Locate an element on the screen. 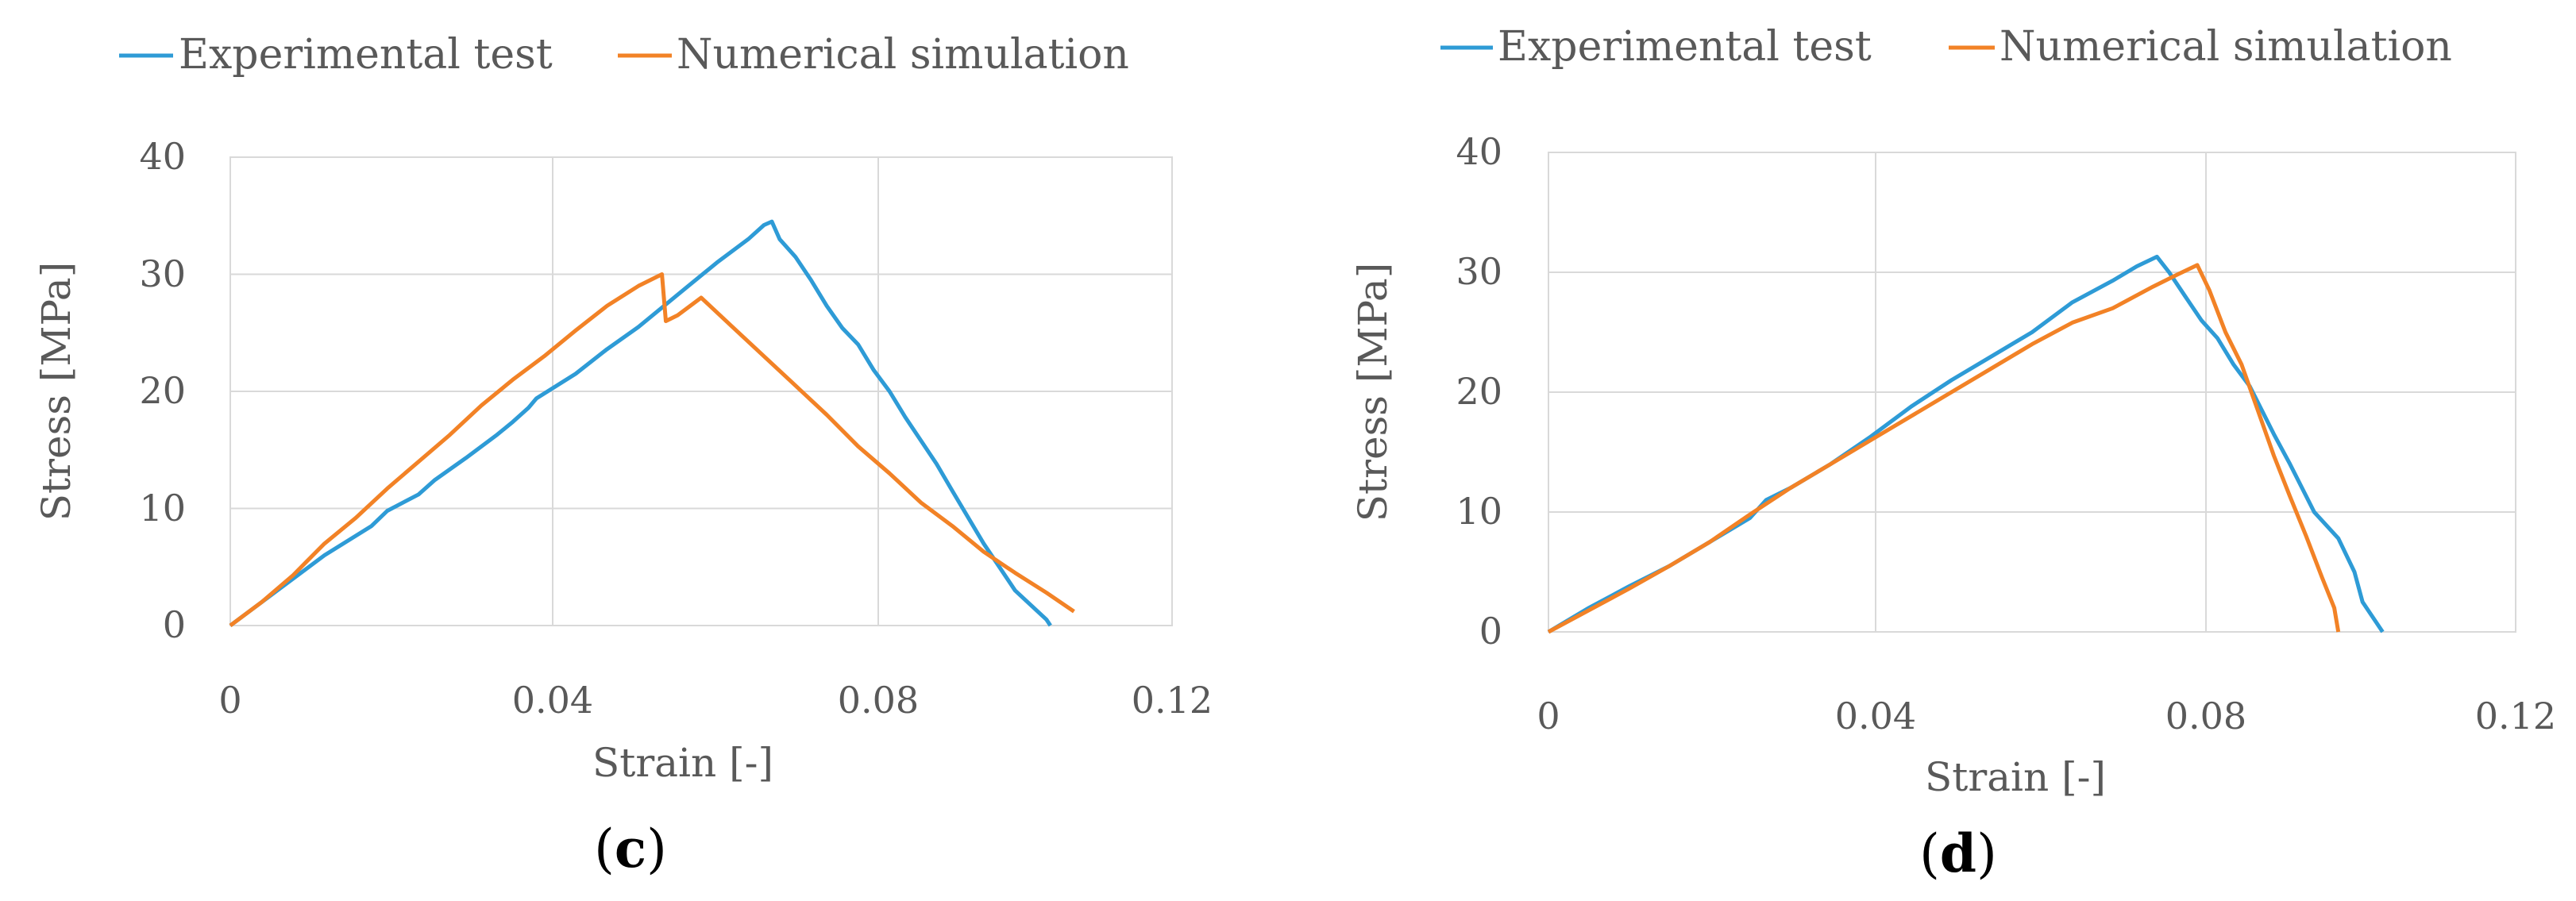 Image resolution: width=2576 pixels, height=901 pixels. x-tick-c-008: 0.08 is located at coordinates (878, 700).